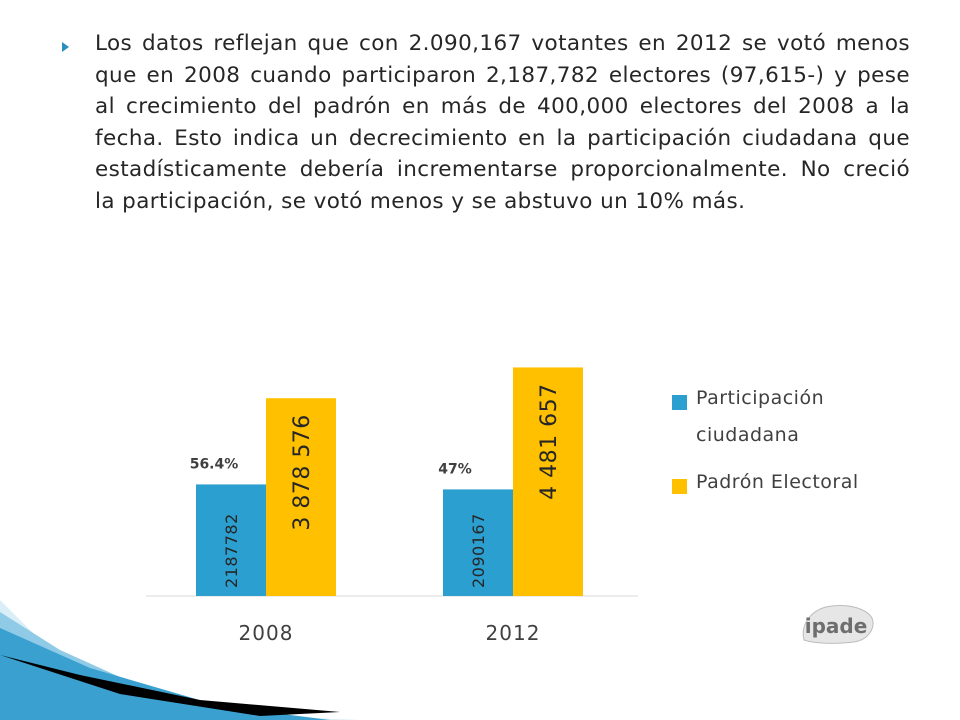  I want to click on bar-2012-padron, so click(548, 481).